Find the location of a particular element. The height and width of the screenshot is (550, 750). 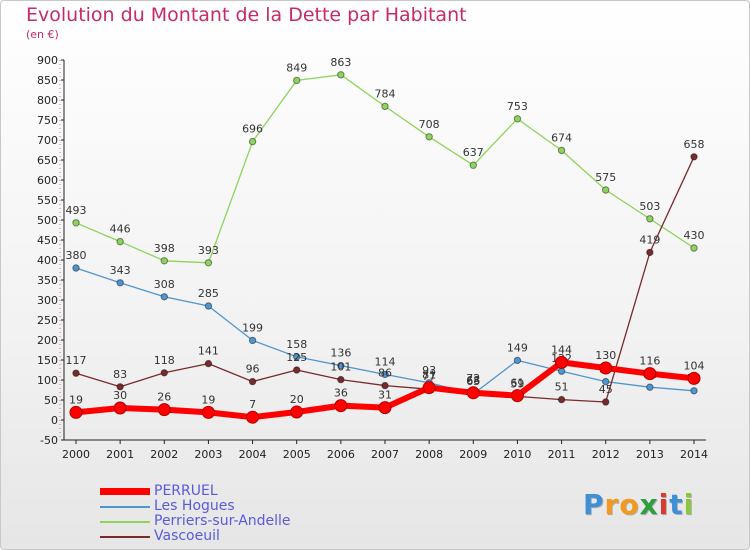

data-label-perriers-sur-andelle: 503 is located at coordinates (649, 206).